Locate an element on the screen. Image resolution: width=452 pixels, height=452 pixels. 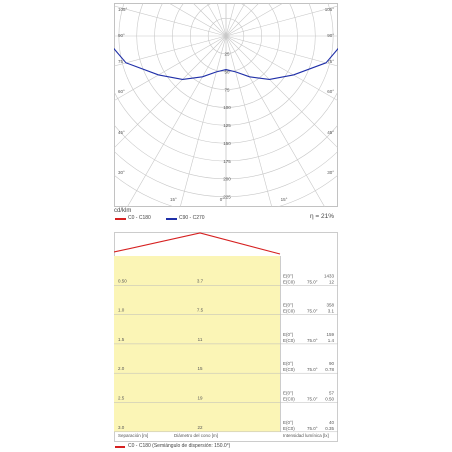
ec-value: 12 is located at coordinates (332, 281).